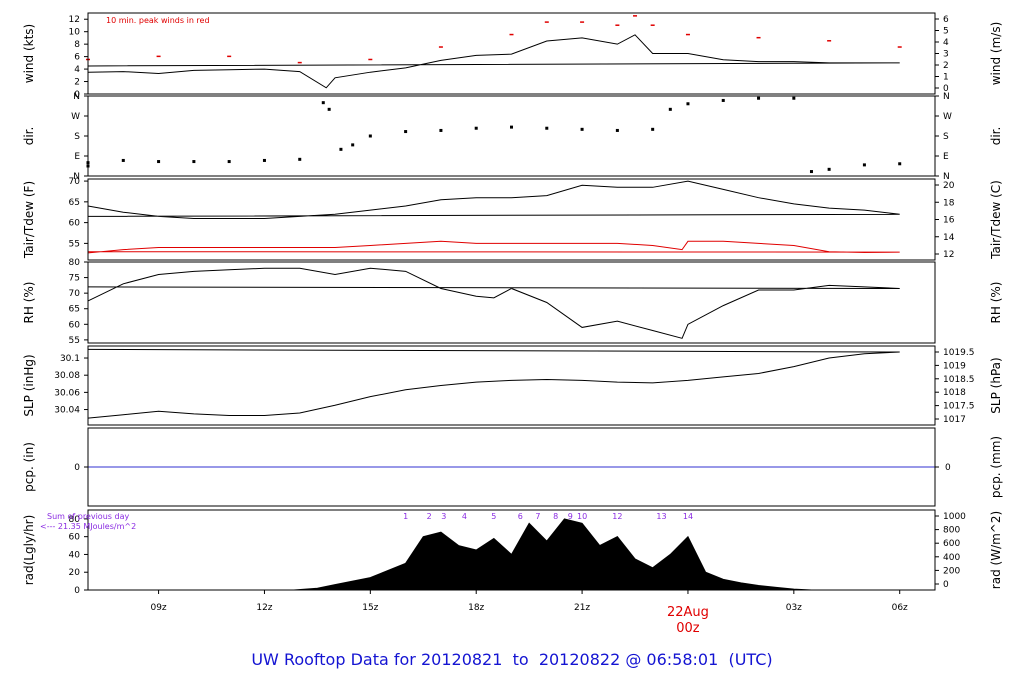 This screenshot has height=700, width=1024. I want to click on y-tick-label: 4, so click(77, 70).